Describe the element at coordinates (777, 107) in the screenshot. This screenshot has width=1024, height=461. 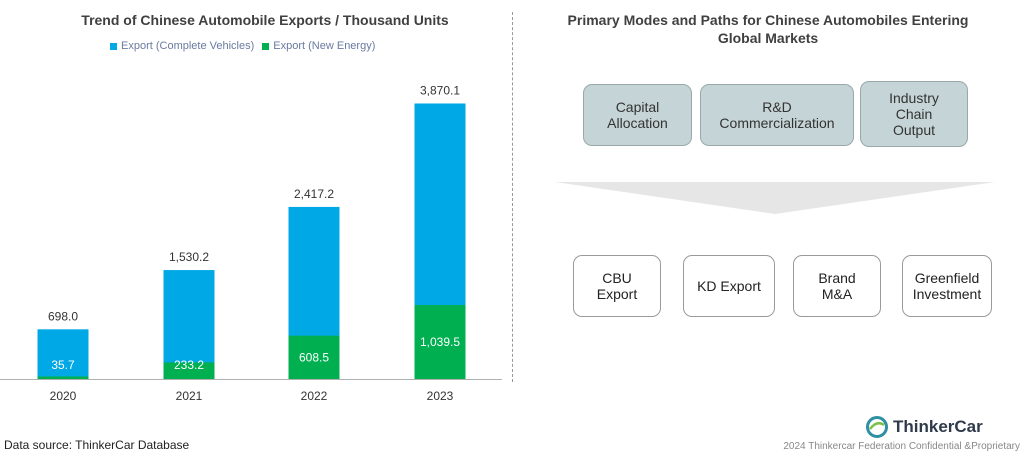
I see `top-box-label-line1: R&D` at that location.